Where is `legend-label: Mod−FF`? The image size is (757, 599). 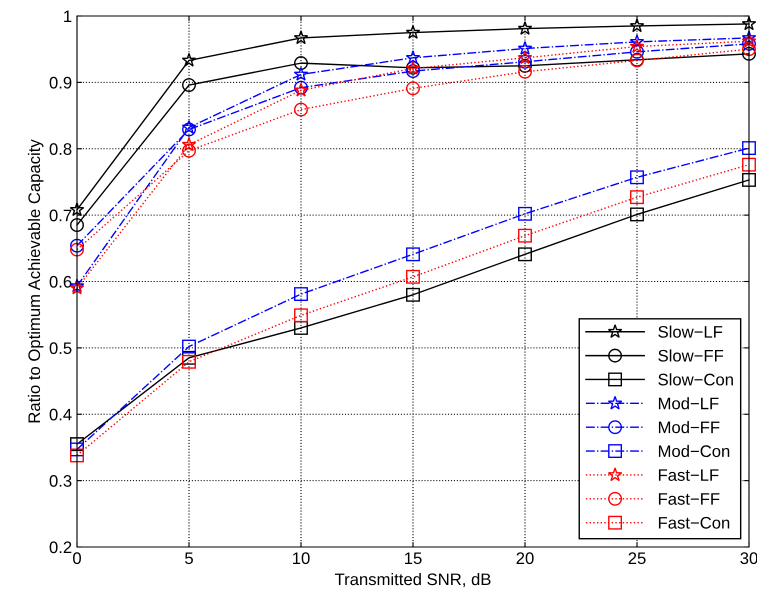
legend-label: Mod−FF is located at coordinates (689, 427).